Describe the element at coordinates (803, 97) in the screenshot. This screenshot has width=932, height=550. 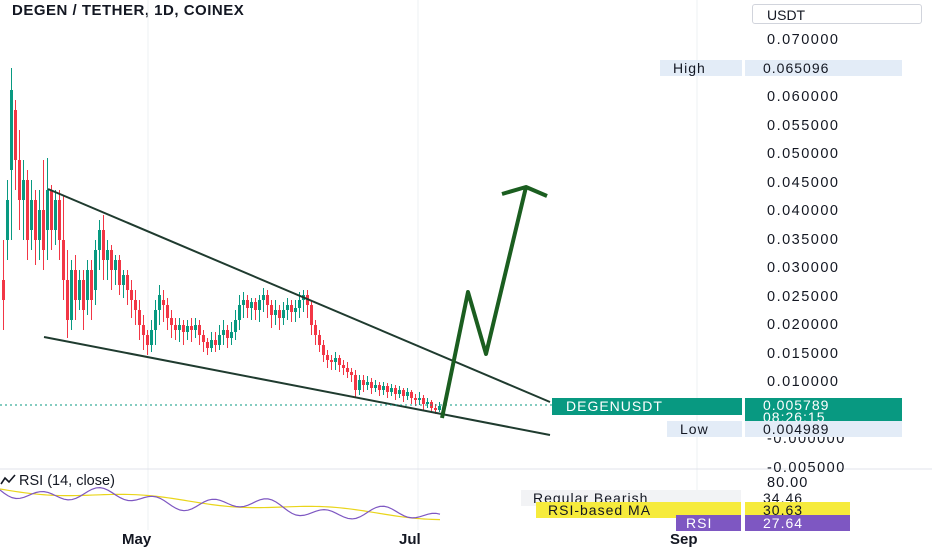
I see `price-axis-label: 0.060000` at that location.